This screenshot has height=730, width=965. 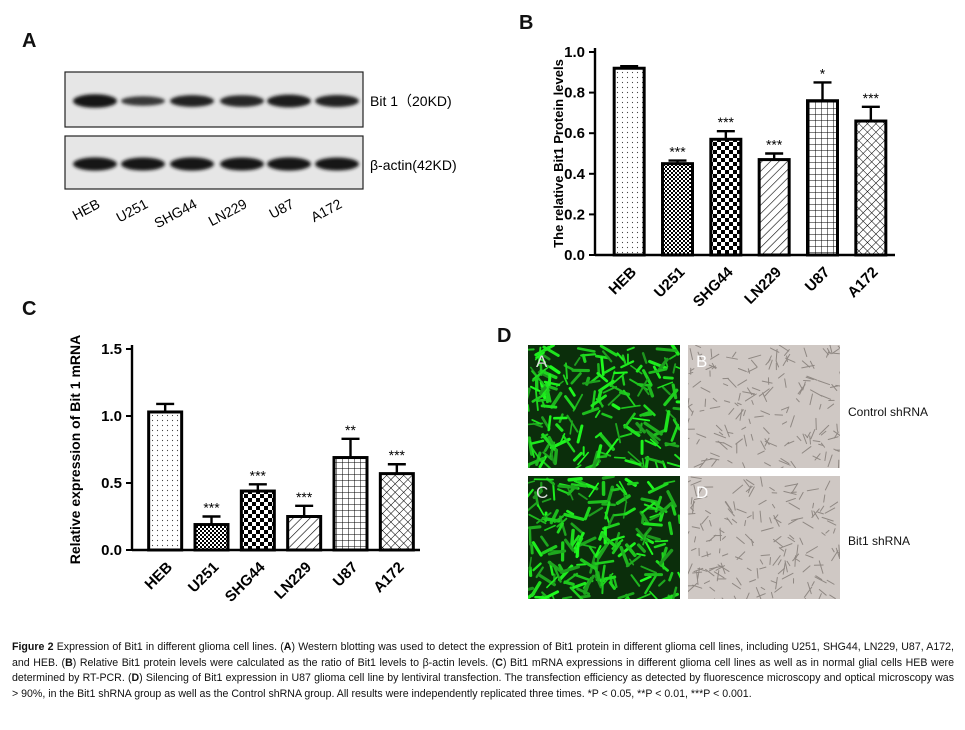 What do you see at coordinates (293, 581) in the screenshot?
I see `x-tick-label: LN229` at bounding box center [293, 581].